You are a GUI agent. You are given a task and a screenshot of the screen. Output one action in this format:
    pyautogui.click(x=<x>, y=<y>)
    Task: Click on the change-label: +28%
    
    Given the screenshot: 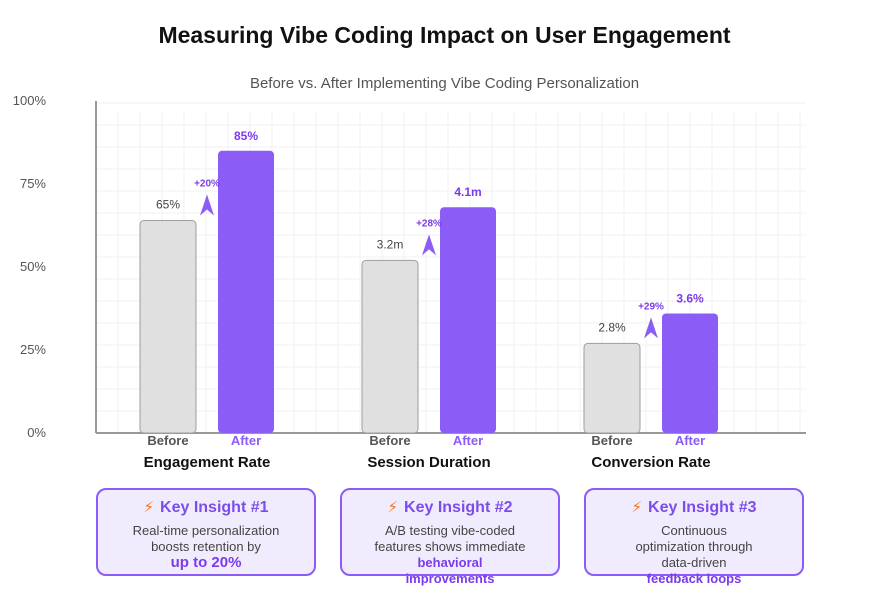 What is the action you would take?
    pyautogui.click(x=429, y=223)
    